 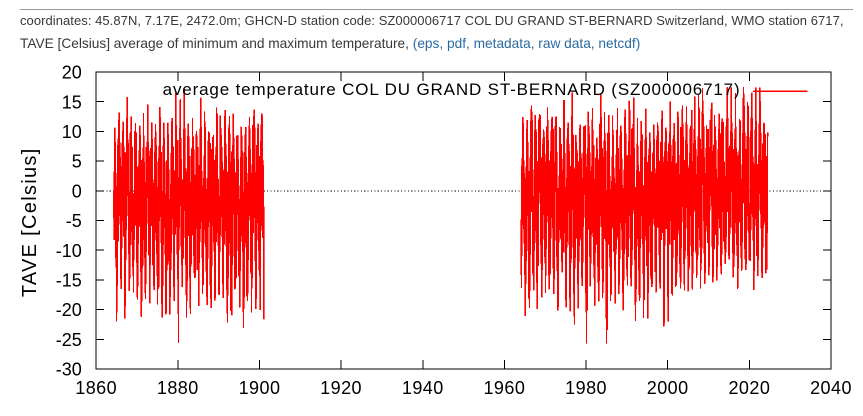 I want to click on svg-text: -25, so click(x=69, y=340).